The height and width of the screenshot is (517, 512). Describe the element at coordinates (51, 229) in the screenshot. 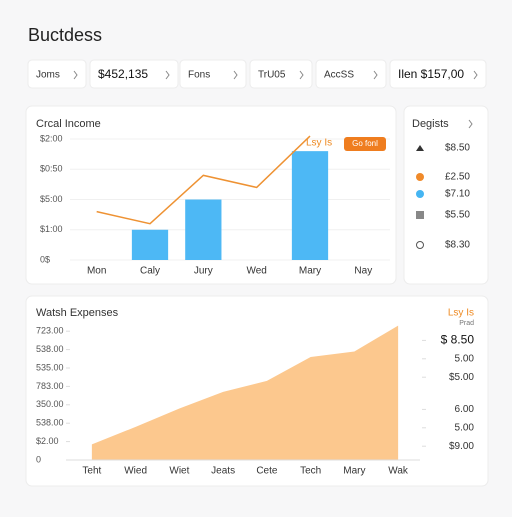

I see `y-tick-label: $1:00` at that location.